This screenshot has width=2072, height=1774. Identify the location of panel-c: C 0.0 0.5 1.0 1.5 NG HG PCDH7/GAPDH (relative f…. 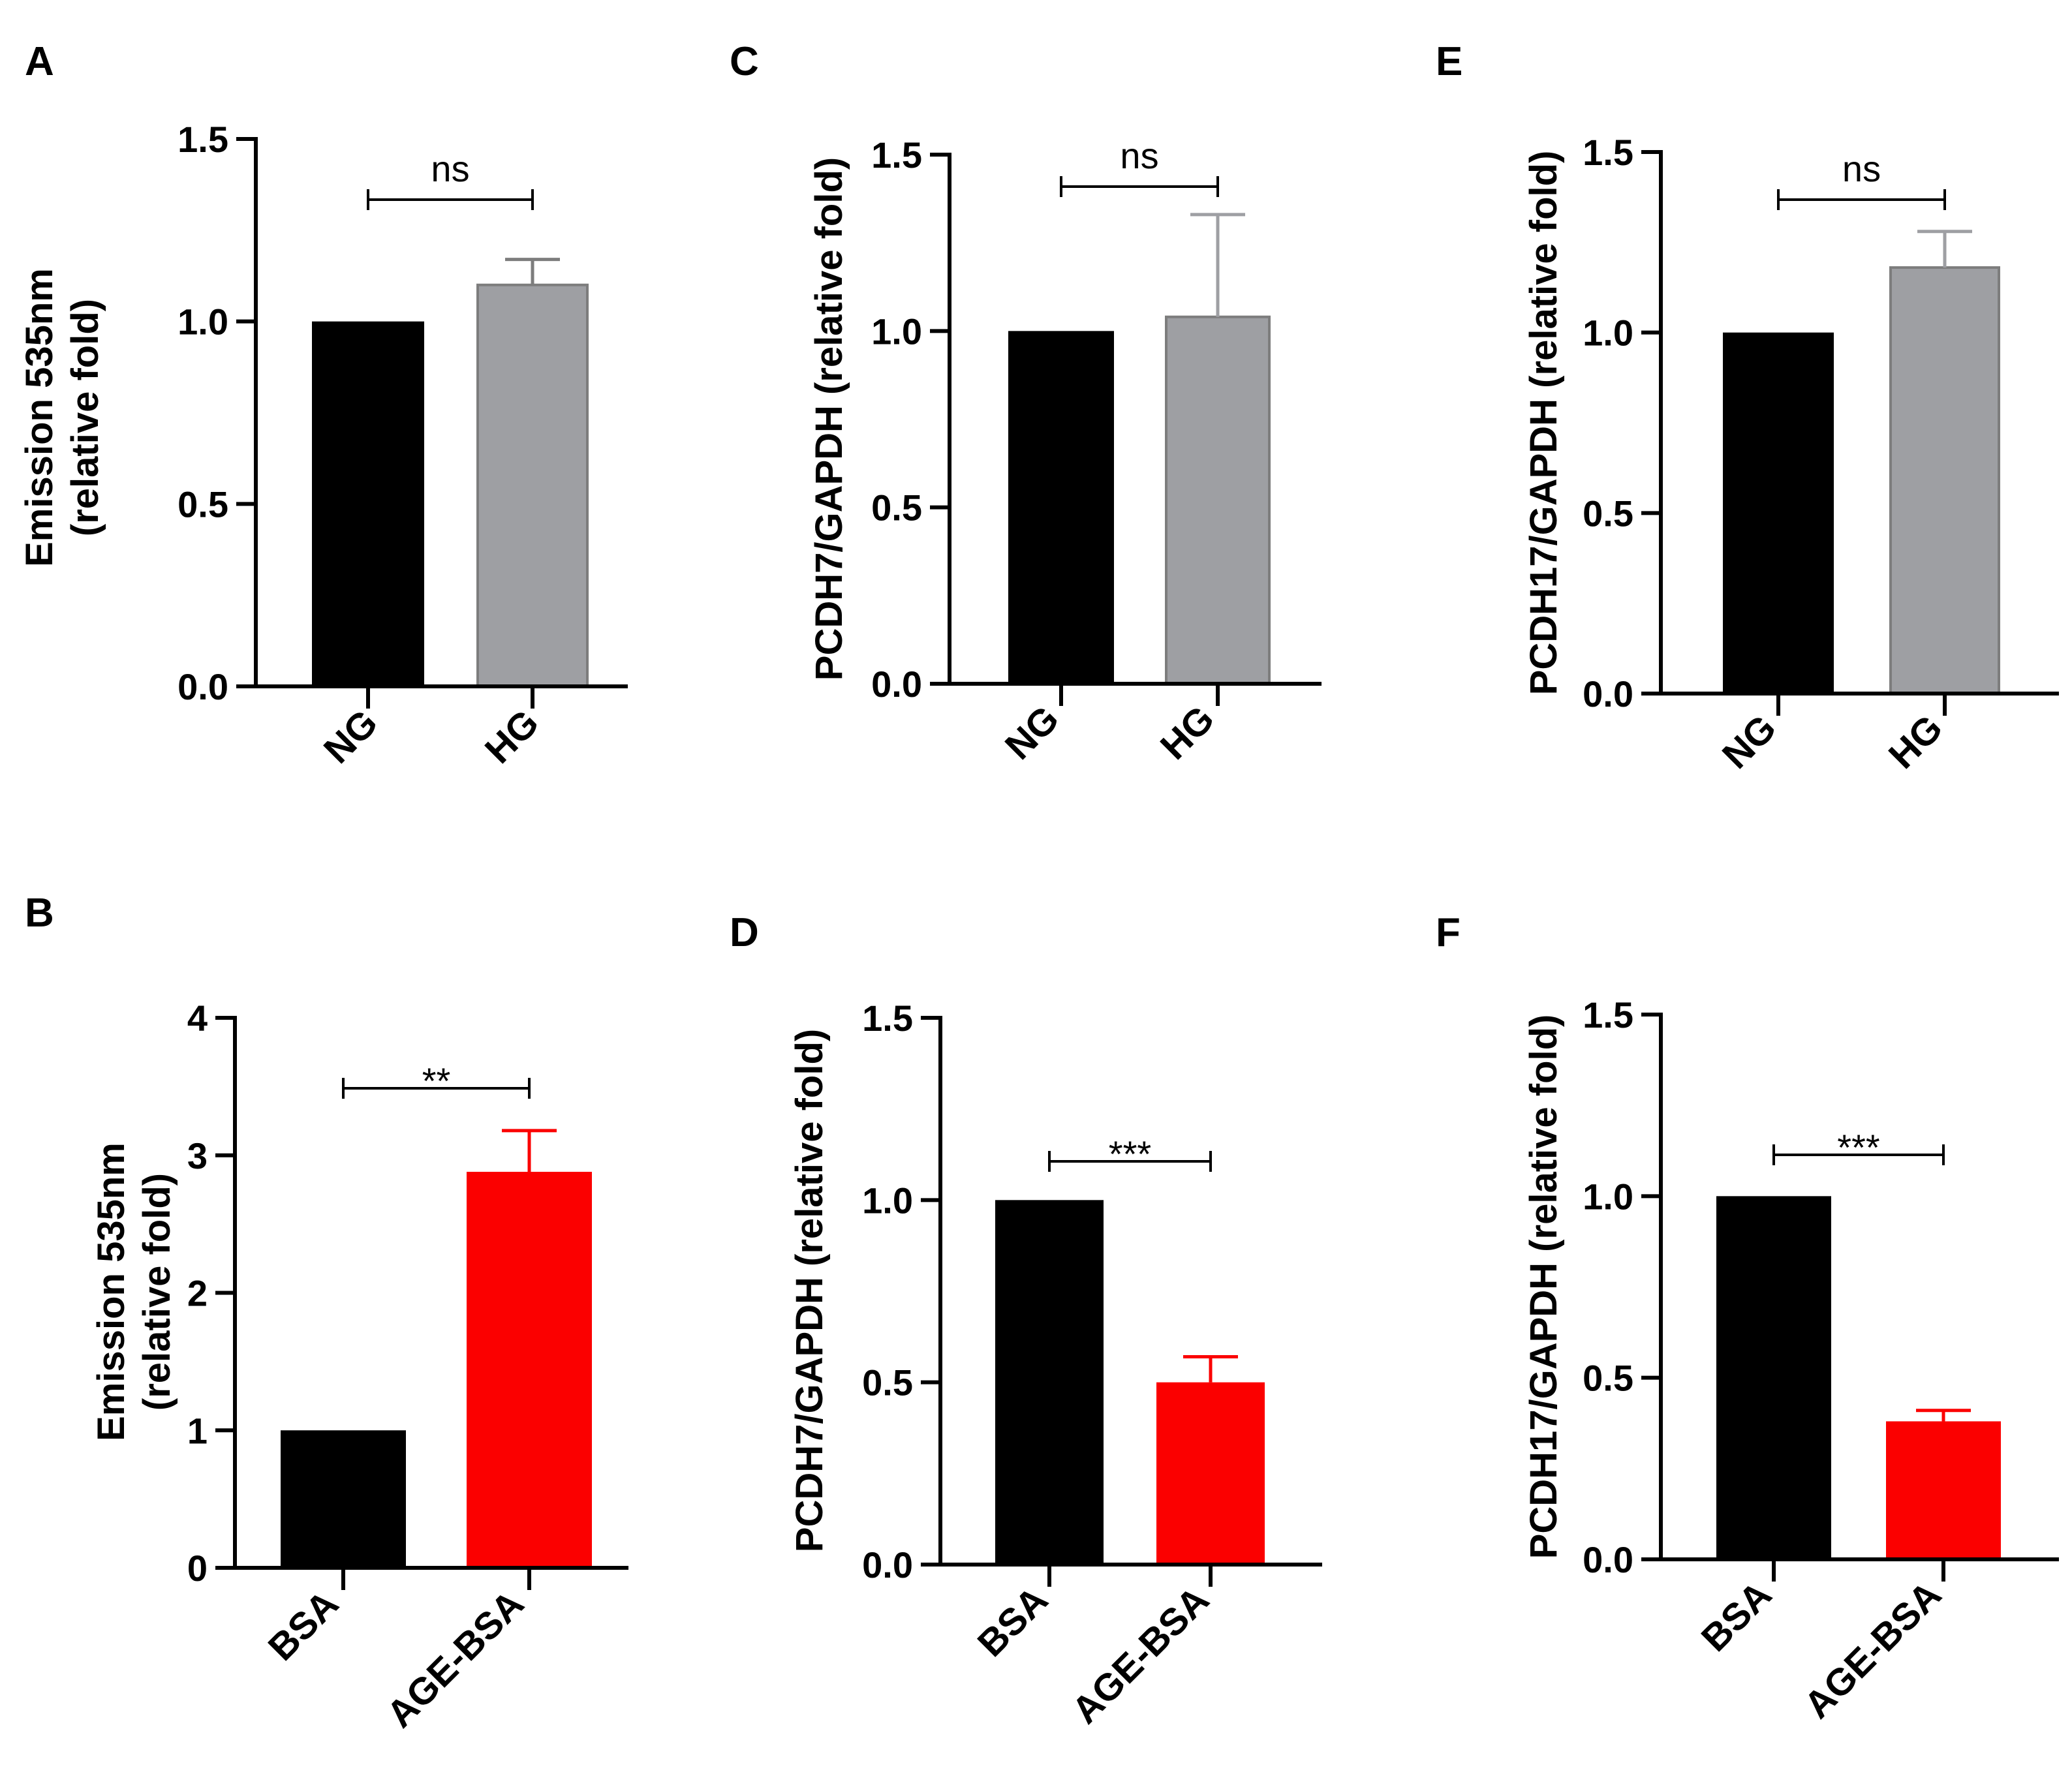
(1026, 404).